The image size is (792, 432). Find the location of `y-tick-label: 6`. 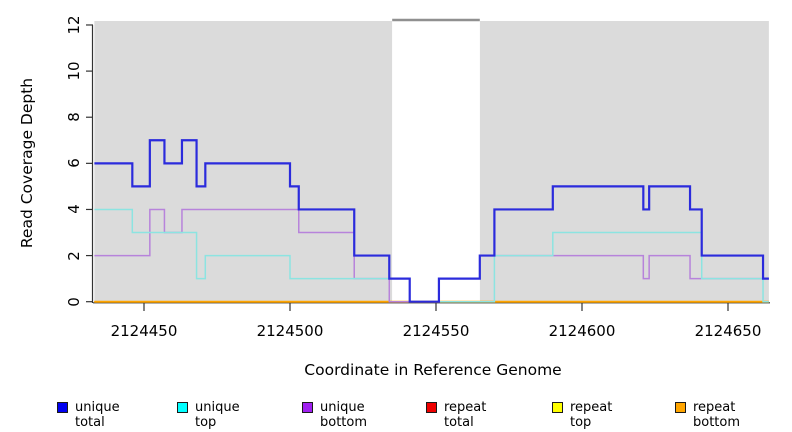

y-tick-label: 6 is located at coordinates (74, 163).